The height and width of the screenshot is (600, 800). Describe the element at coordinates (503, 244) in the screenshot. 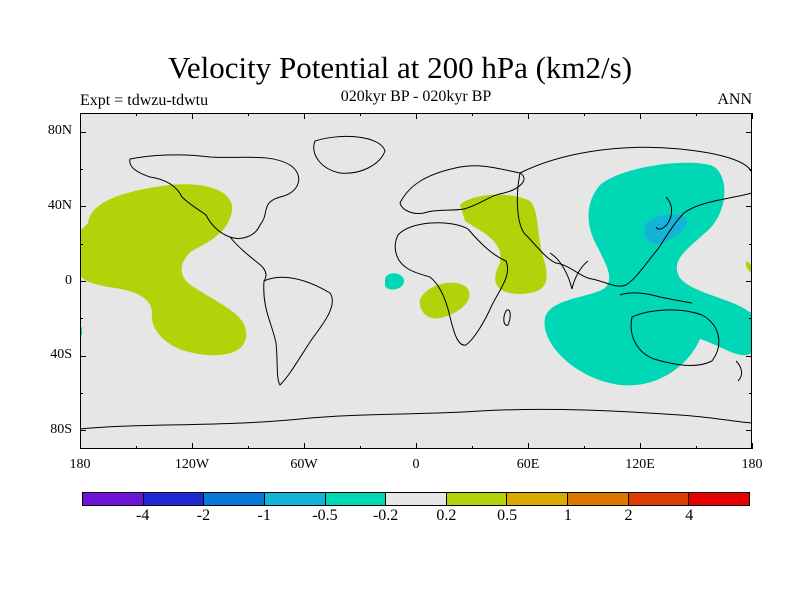

I see `positive-region-middle-east` at that location.